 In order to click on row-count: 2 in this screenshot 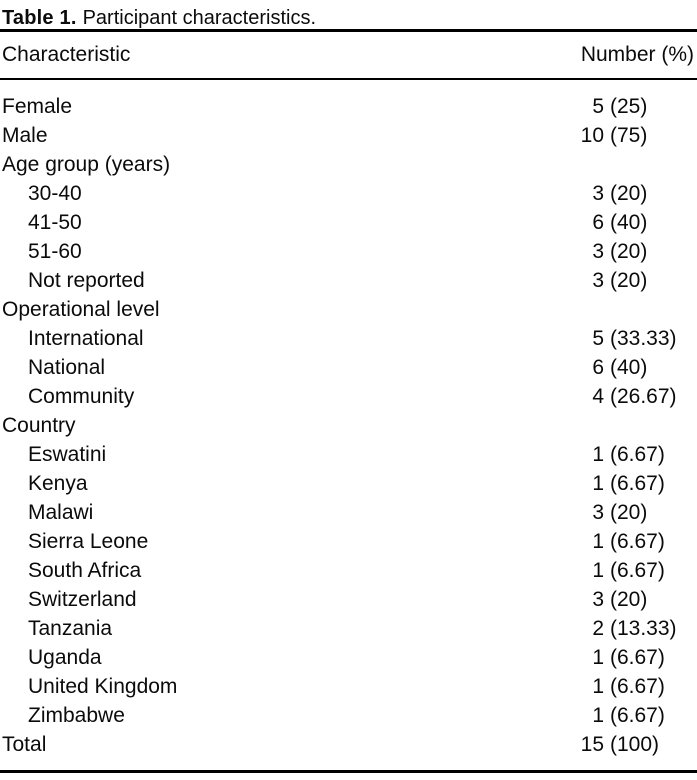, I will do `click(598, 628)`.